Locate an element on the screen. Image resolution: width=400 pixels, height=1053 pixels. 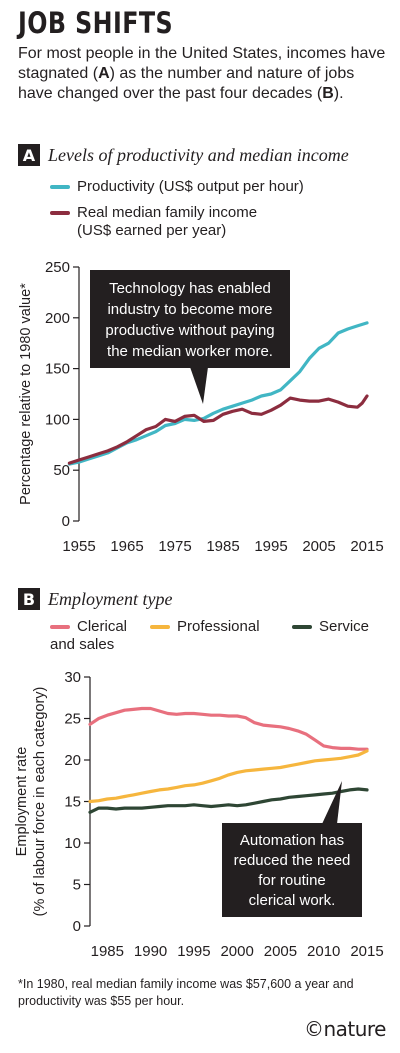
annotation-text: for routine is located at coordinates (292, 880).